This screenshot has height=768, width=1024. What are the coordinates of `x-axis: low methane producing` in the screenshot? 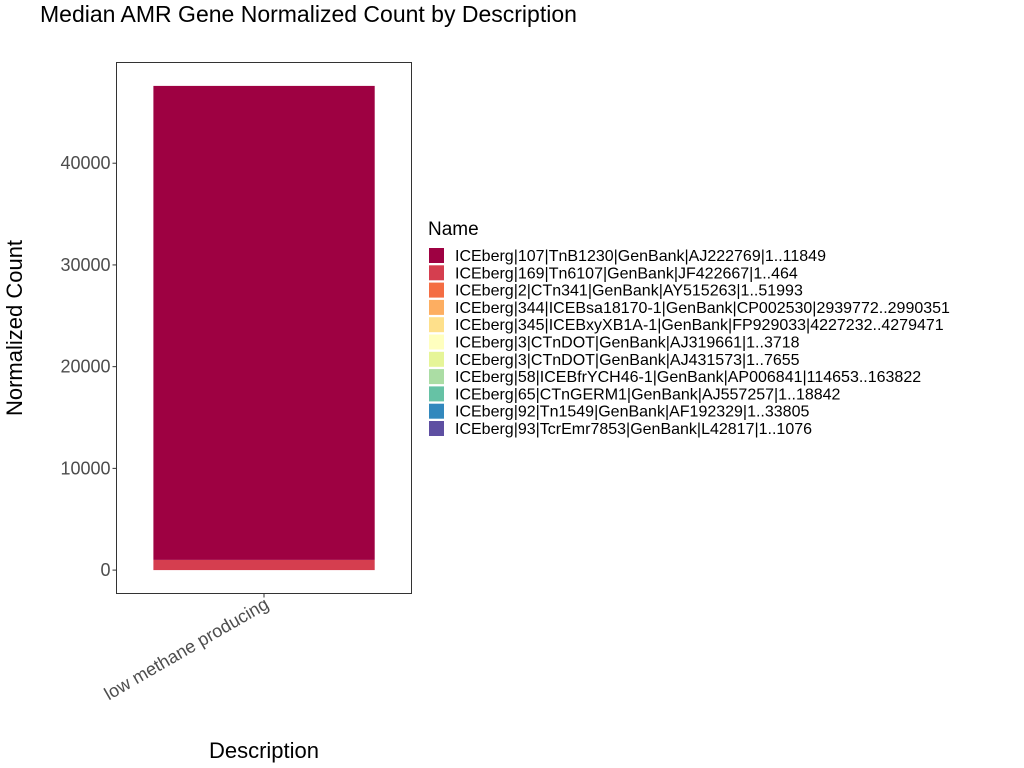 It's located at (186, 648).